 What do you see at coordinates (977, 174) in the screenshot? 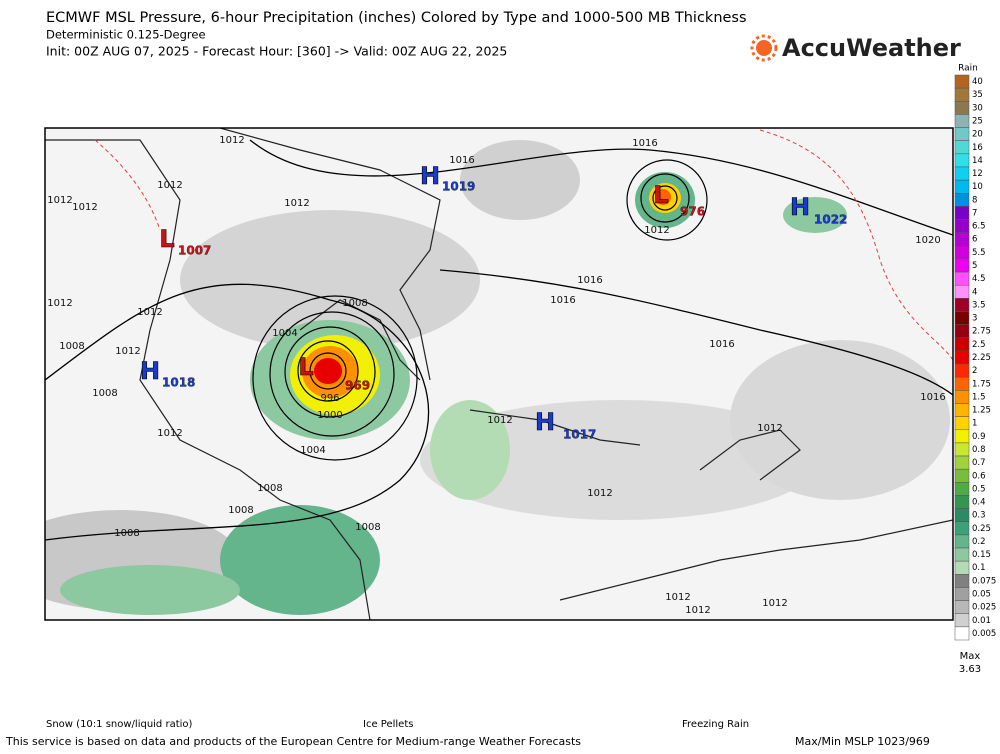
I see `colorbar-tick-label: 12` at bounding box center [977, 174].